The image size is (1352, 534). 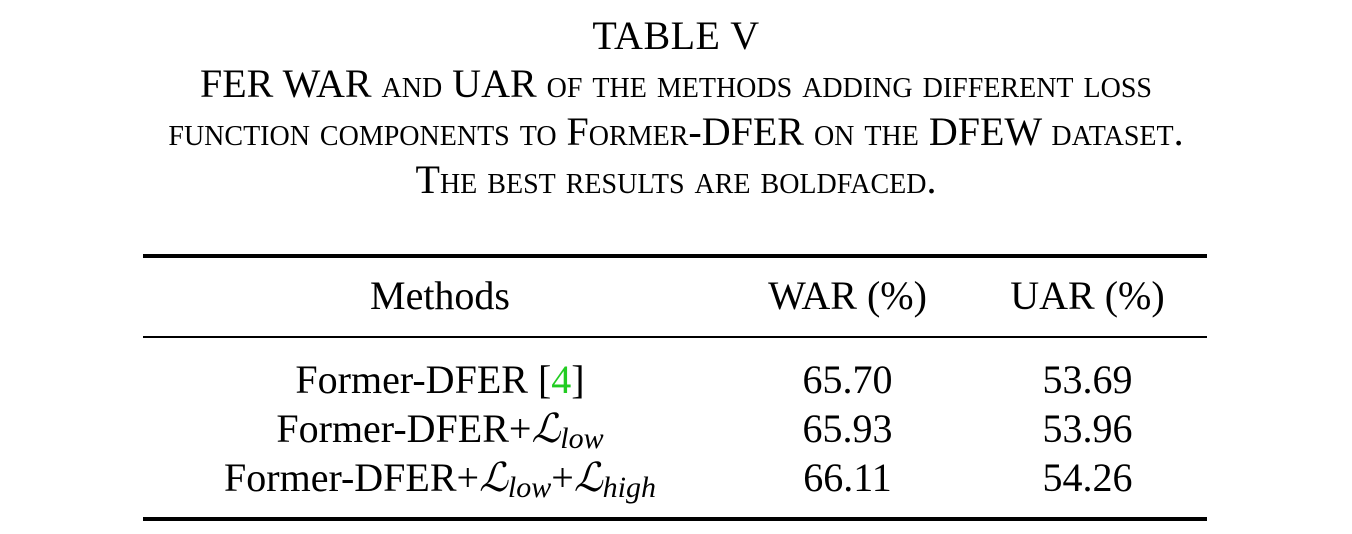 I want to click on table-row-1-war: 65.70, so click(x=847, y=379).